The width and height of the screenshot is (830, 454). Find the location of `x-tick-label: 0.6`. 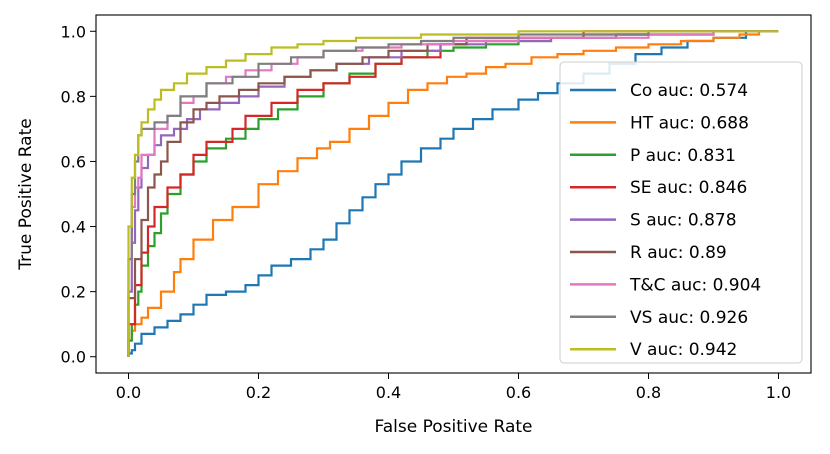

x-tick-label: 0.6 is located at coordinates (518, 392).